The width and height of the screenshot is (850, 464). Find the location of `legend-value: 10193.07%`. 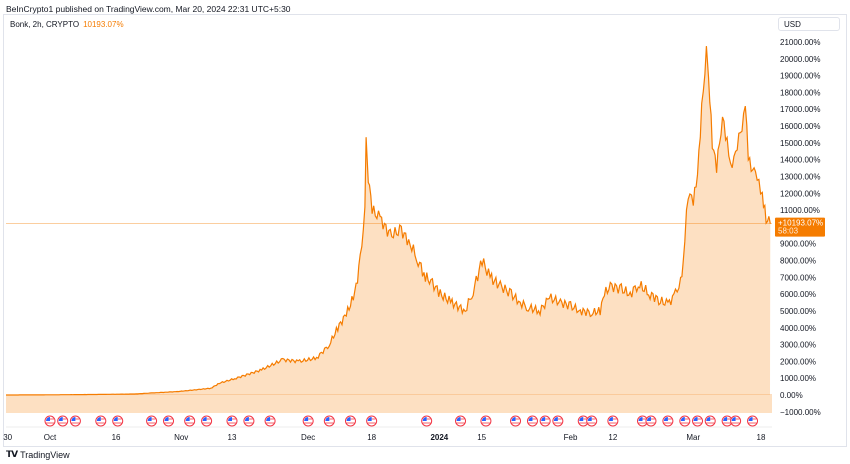

legend-value: 10193.07% is located at coordinates (103, 24).